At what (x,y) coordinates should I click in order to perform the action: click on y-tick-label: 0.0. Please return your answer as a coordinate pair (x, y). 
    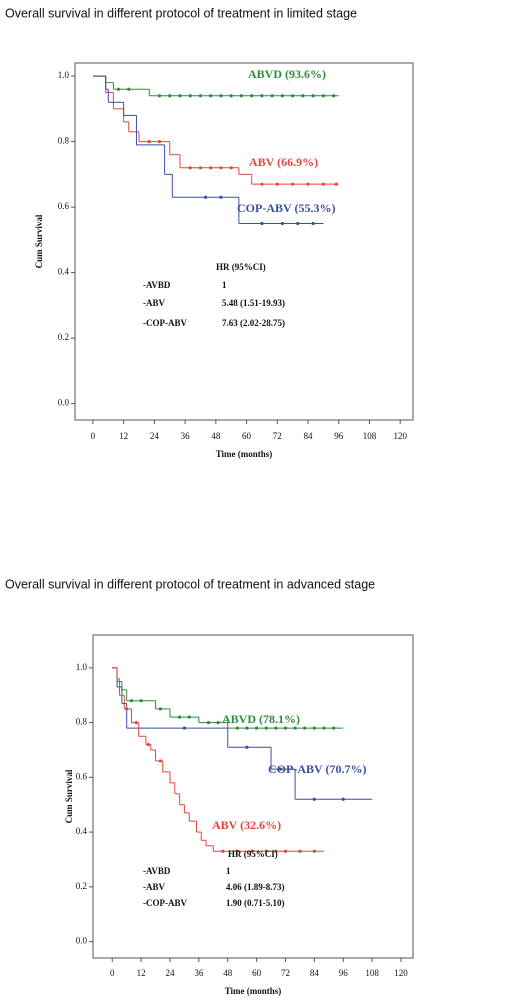
    Looking at the image, I should click on (82, 941).